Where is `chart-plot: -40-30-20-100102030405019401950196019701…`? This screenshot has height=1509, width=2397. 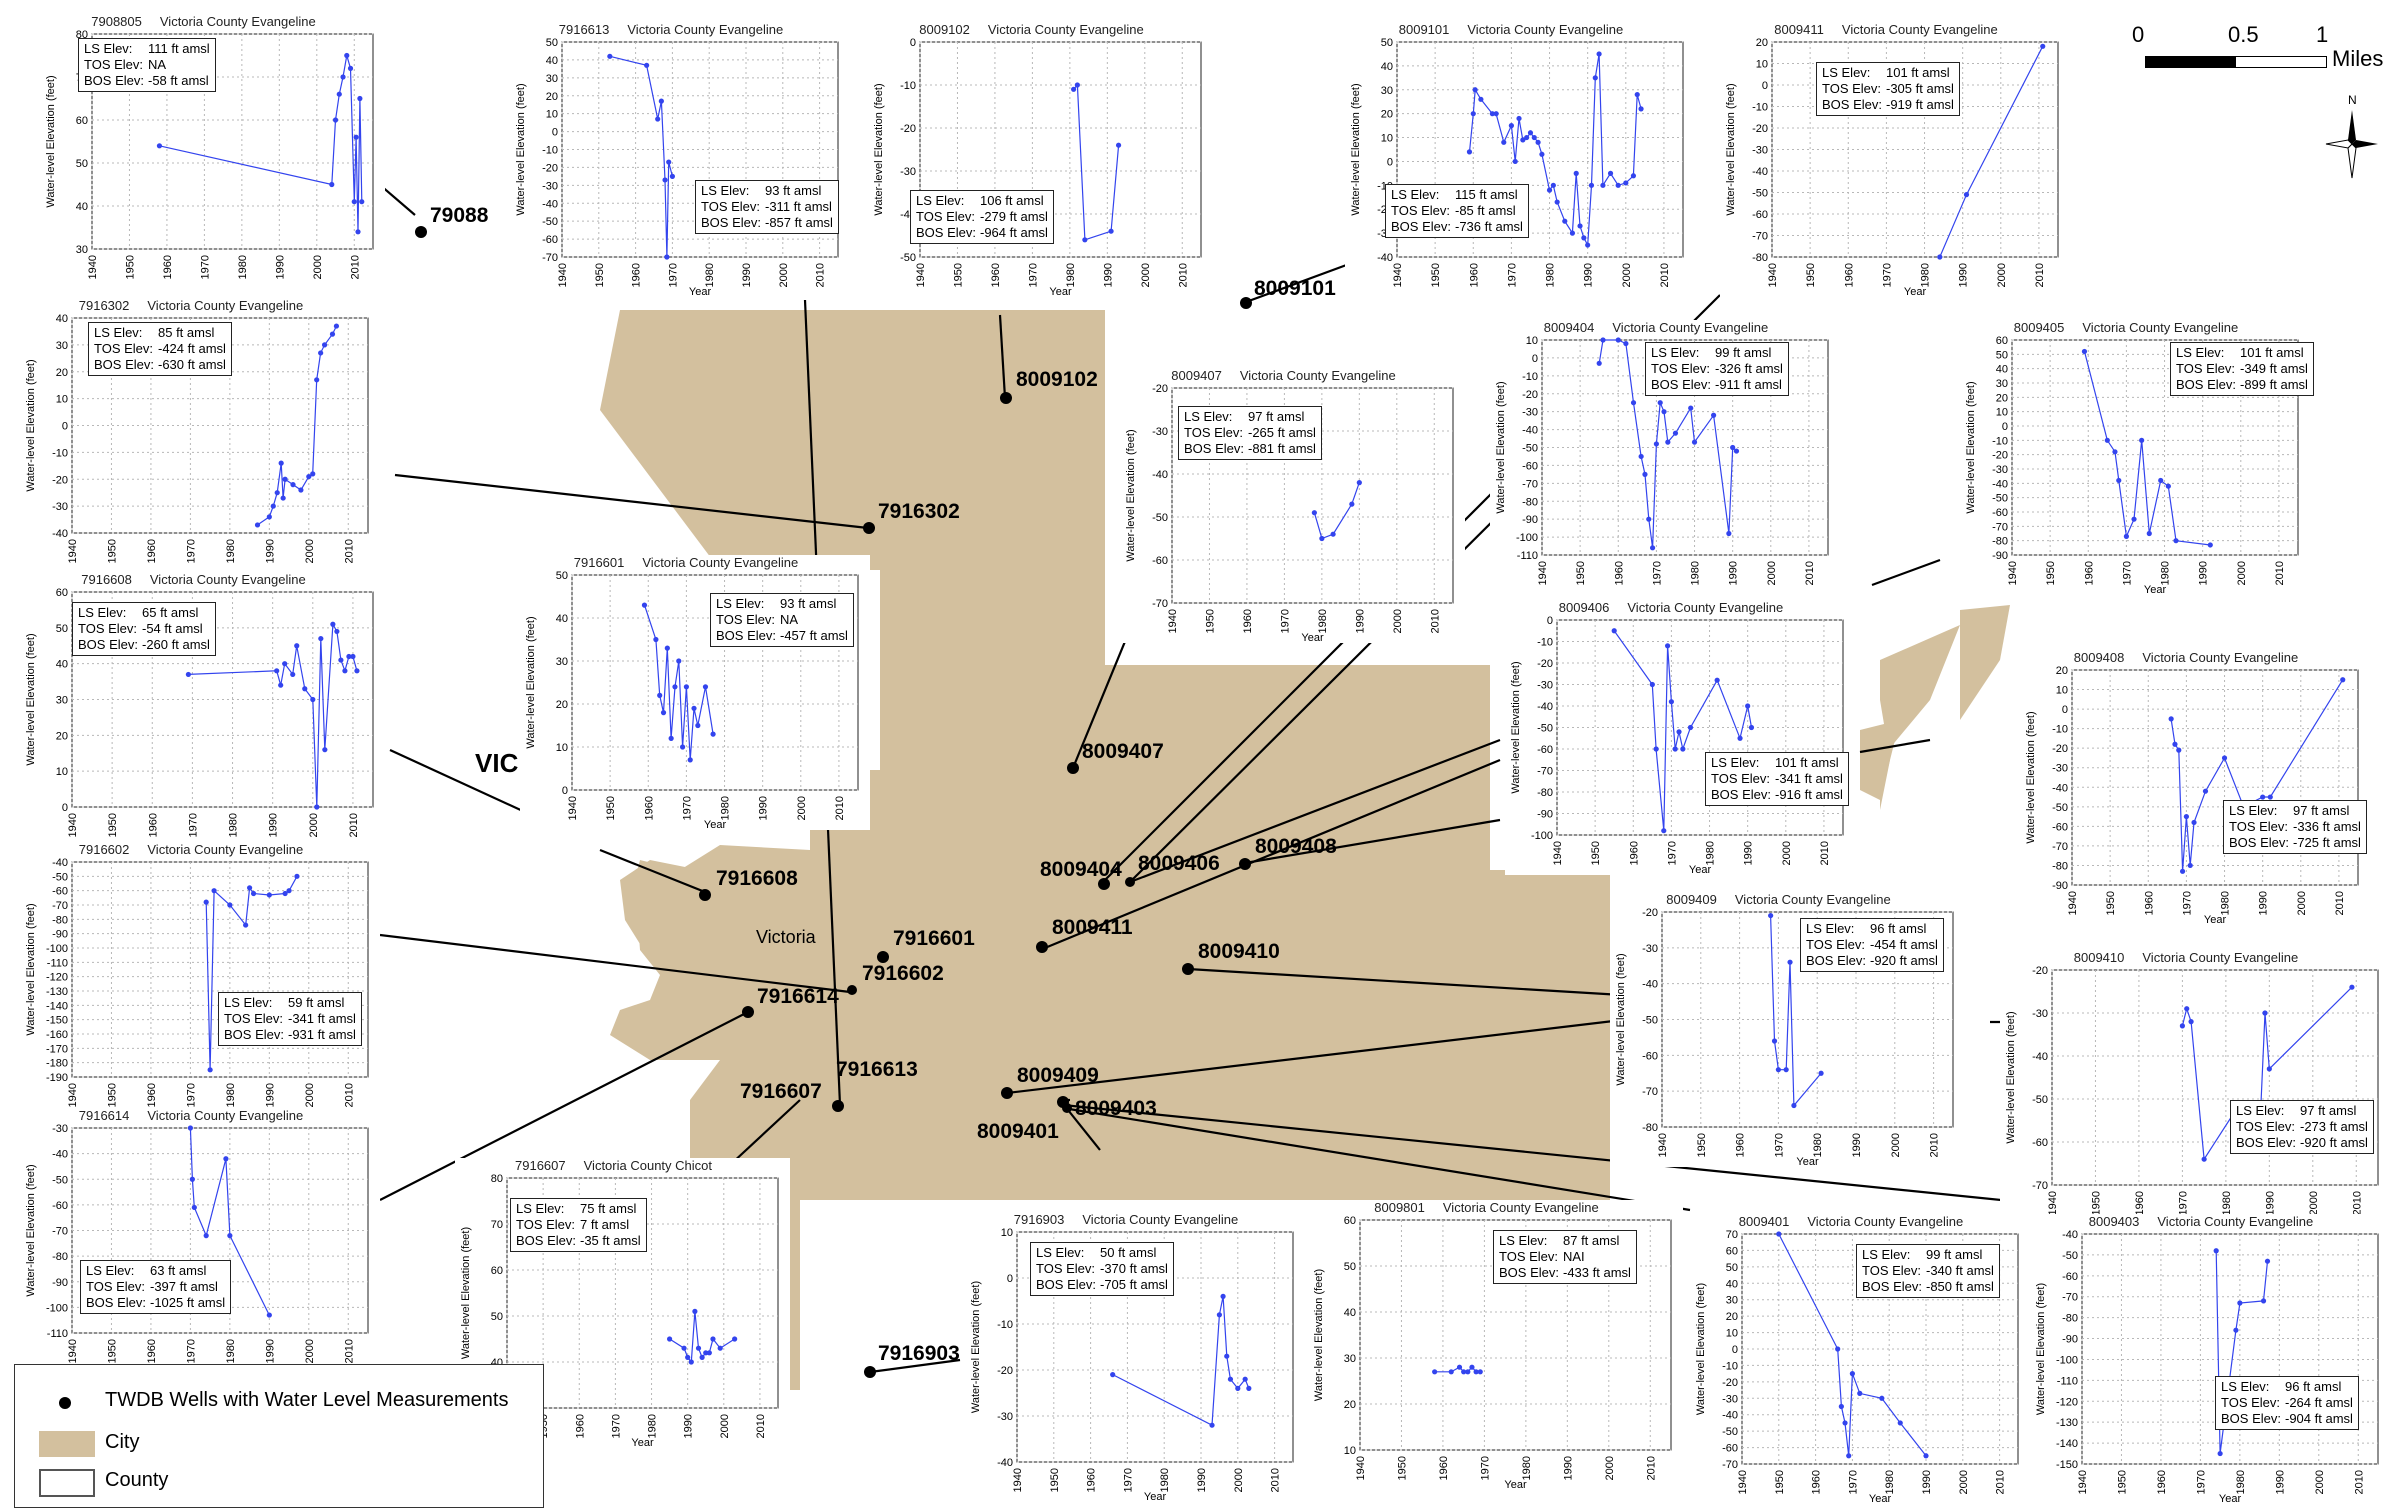
chart-plot: -40-30-20-100102030405019401950196019701… is located at coordinates (1517, 162).